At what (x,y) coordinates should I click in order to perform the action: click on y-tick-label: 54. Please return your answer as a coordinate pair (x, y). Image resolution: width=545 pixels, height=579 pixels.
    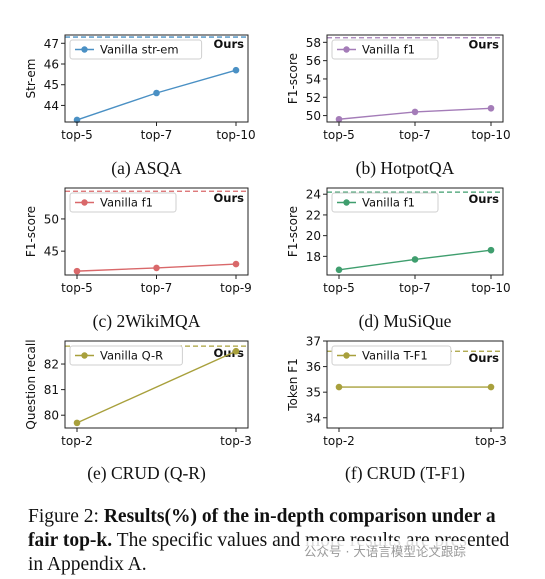
    Looking at the image, I should click on (313, 79).